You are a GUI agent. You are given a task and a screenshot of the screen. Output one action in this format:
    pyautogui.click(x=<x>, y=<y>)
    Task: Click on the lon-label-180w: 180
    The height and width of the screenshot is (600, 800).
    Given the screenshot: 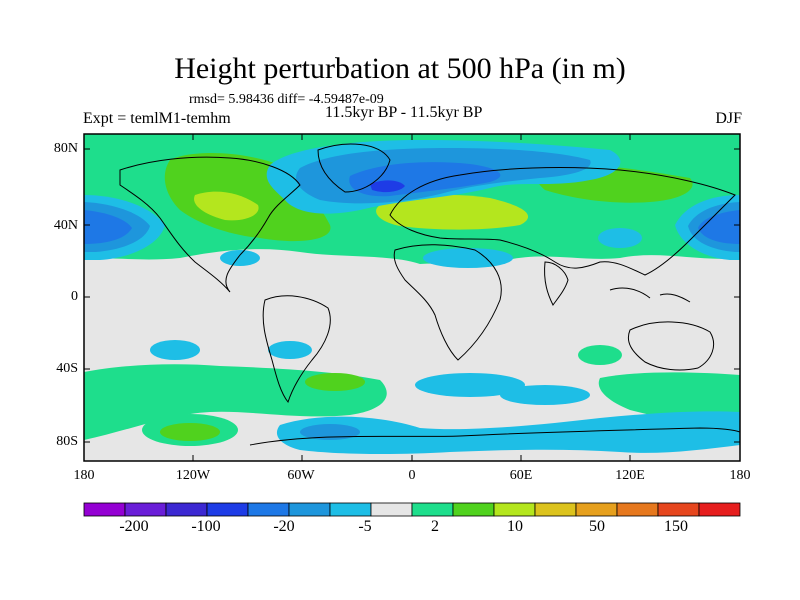 What is the action you would take?
    pyautogui.click(x=84, y=475)
    